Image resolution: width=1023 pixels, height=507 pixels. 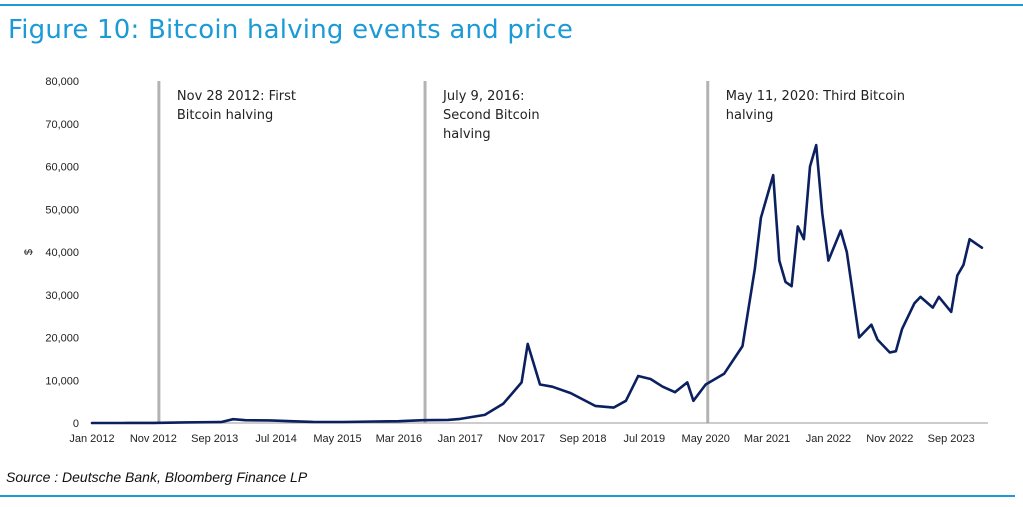 I want to click on x-tick-label: May 2015, so click(x=337, y=439).